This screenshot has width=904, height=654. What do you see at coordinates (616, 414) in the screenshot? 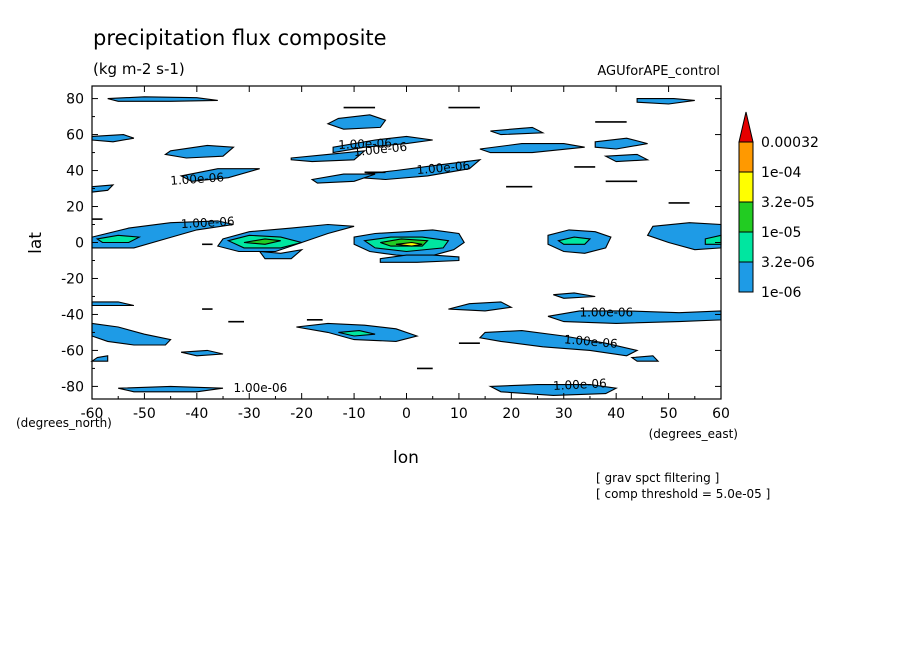
I see `x-tick-label: 40` at bounding box center [616, 414].